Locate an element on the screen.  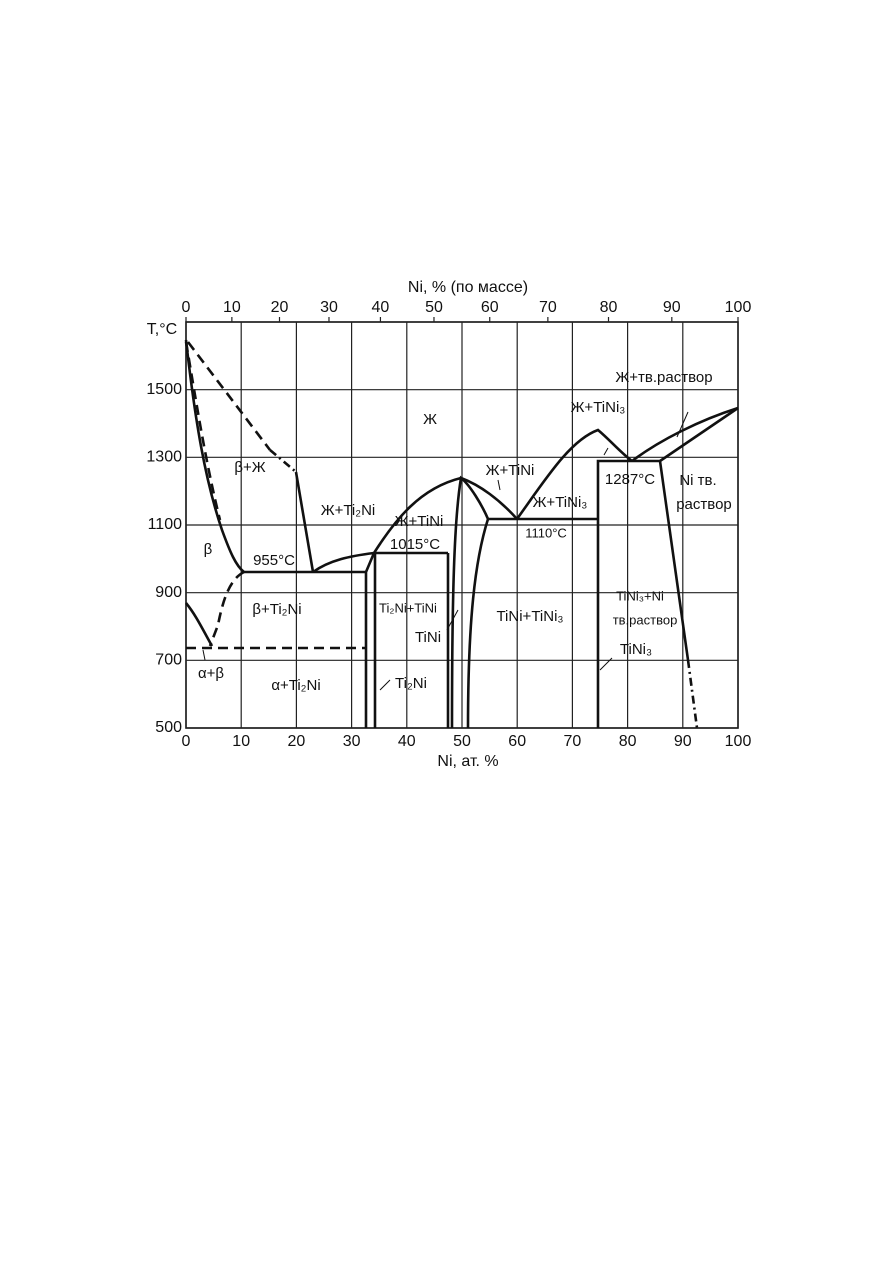
y-tick-label: 1100 is located at coordinates (165, 524).